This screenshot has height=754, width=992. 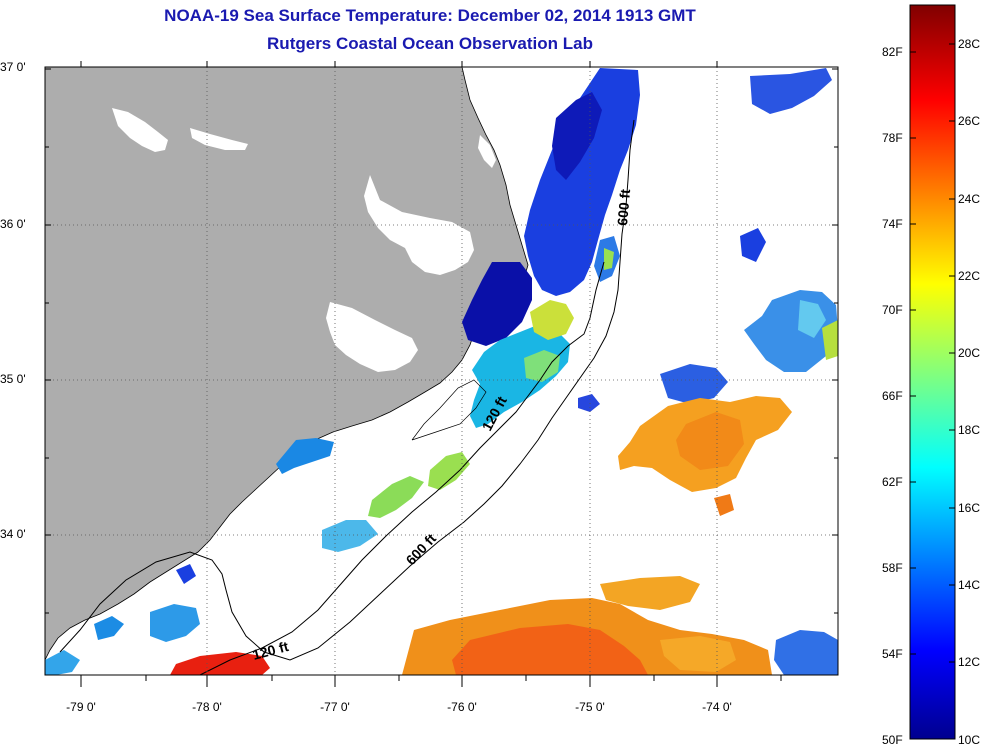 What do you see at coordinates (969, 585) in the screenshot?
I see `colorbar-c-label: 14C` at bounding box center [969, 585].